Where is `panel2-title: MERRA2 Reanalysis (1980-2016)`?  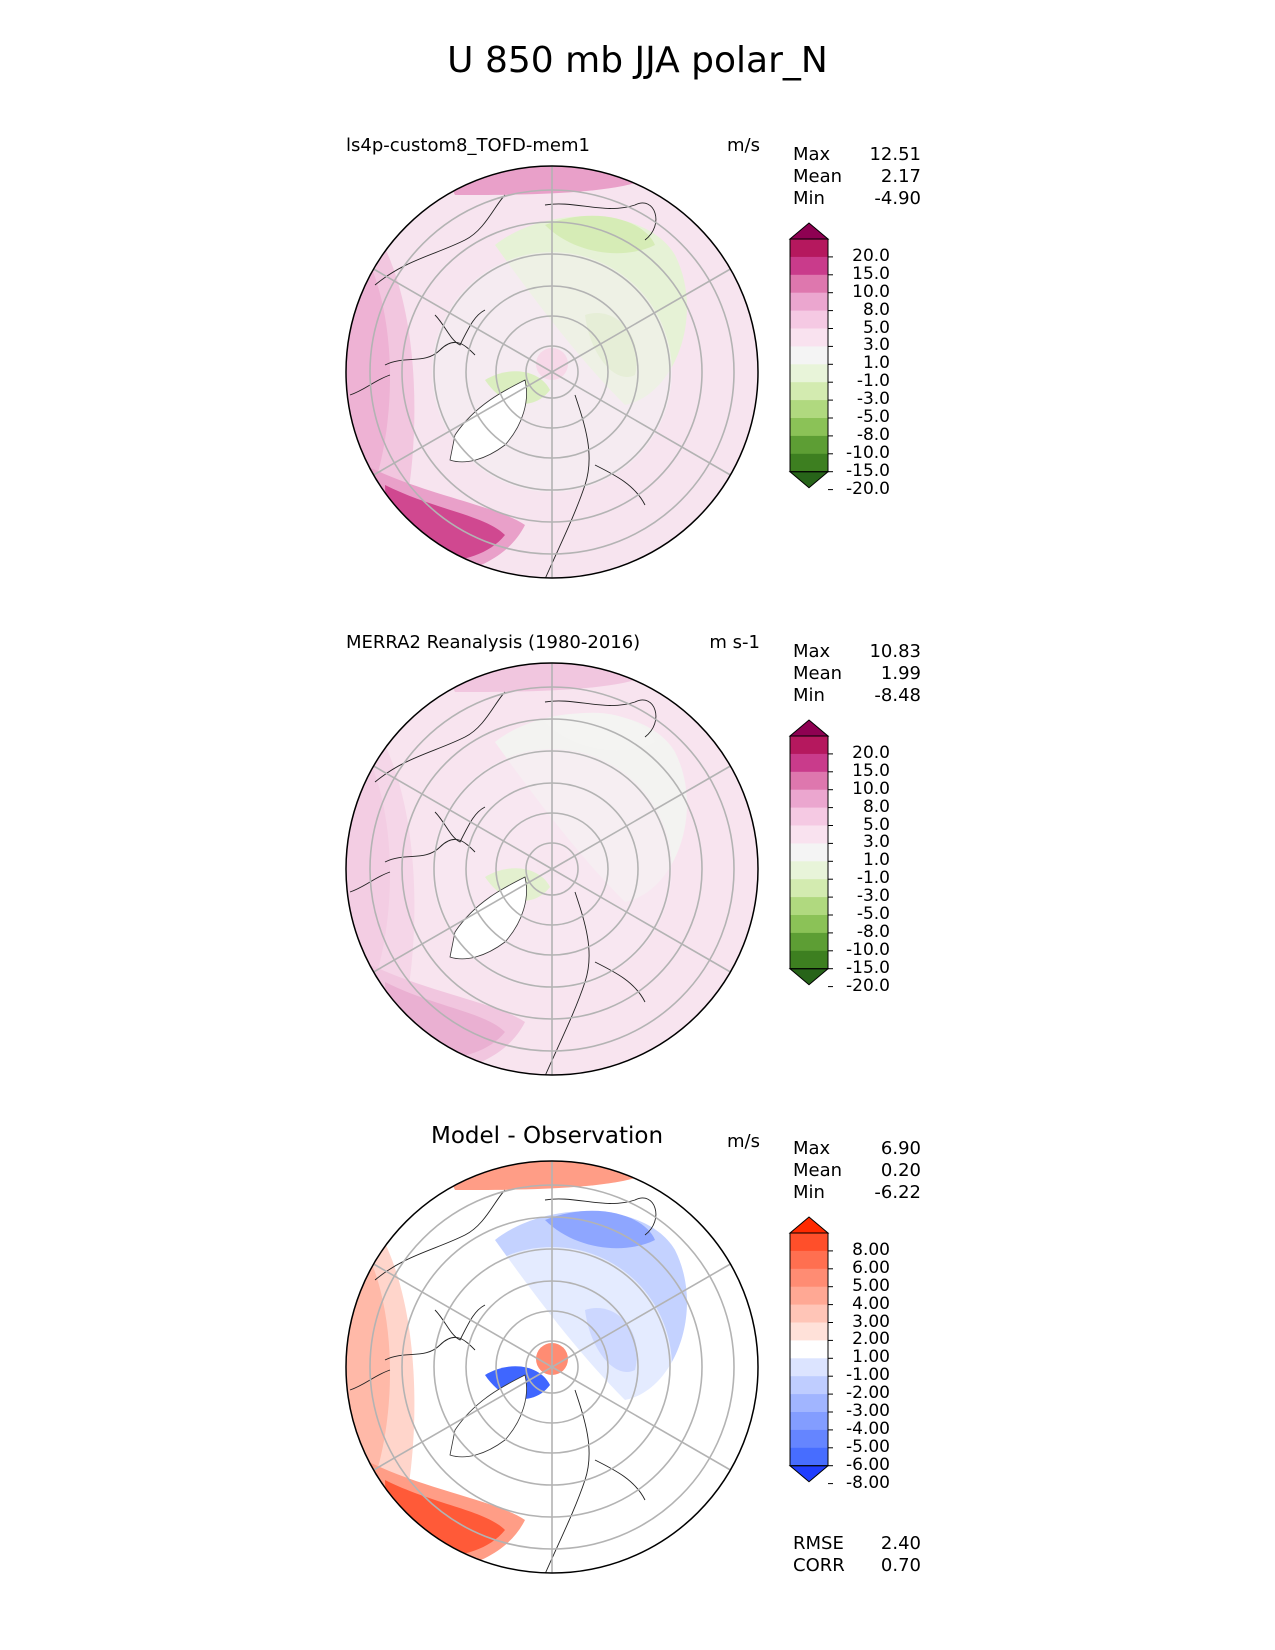
panel2-title: MERRA2 Reanalysis (1980-2016) is located at coordinates (493, 642).